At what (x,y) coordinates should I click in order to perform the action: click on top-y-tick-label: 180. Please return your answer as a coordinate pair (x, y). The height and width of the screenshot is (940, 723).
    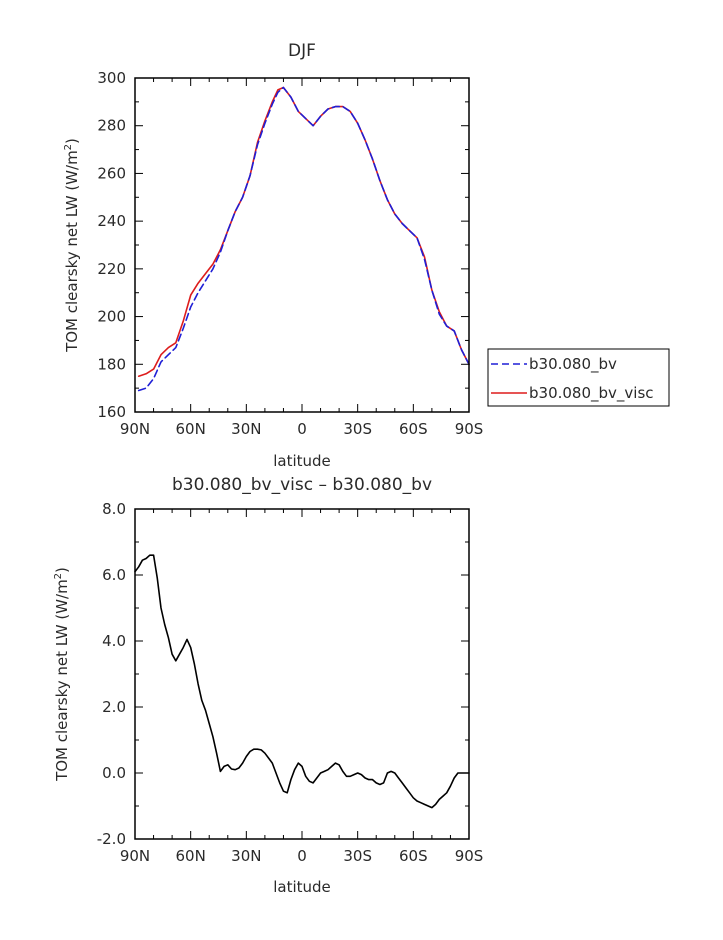
    Looking at the image, I should click on (111, 364).